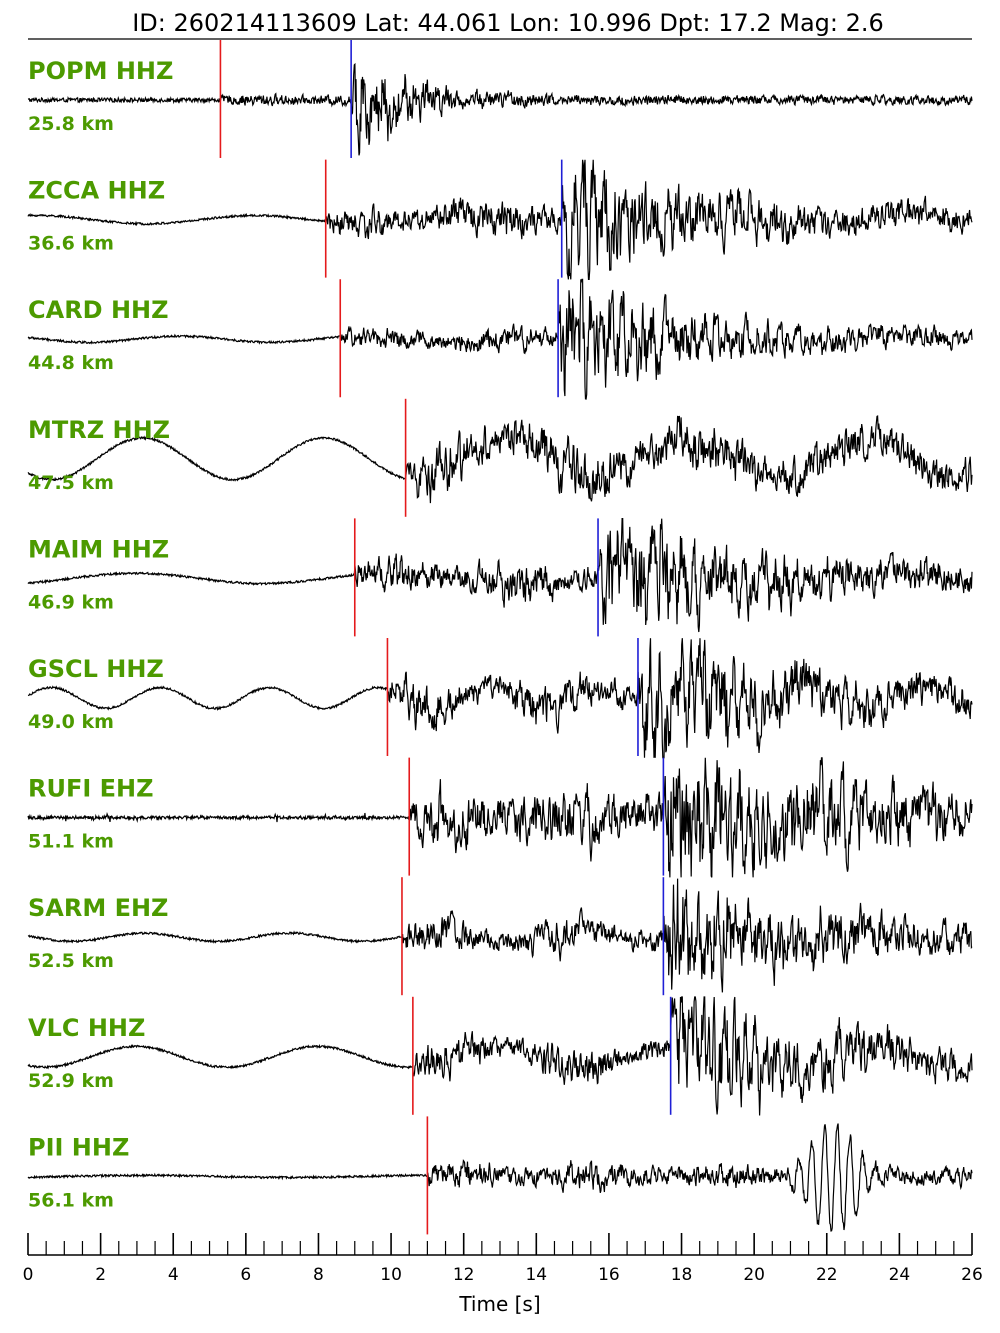  What do you see at coordinates (609, 1275) in the screenshot?
I see `x-tick-label: 16` at bounding box center [609, 1275].